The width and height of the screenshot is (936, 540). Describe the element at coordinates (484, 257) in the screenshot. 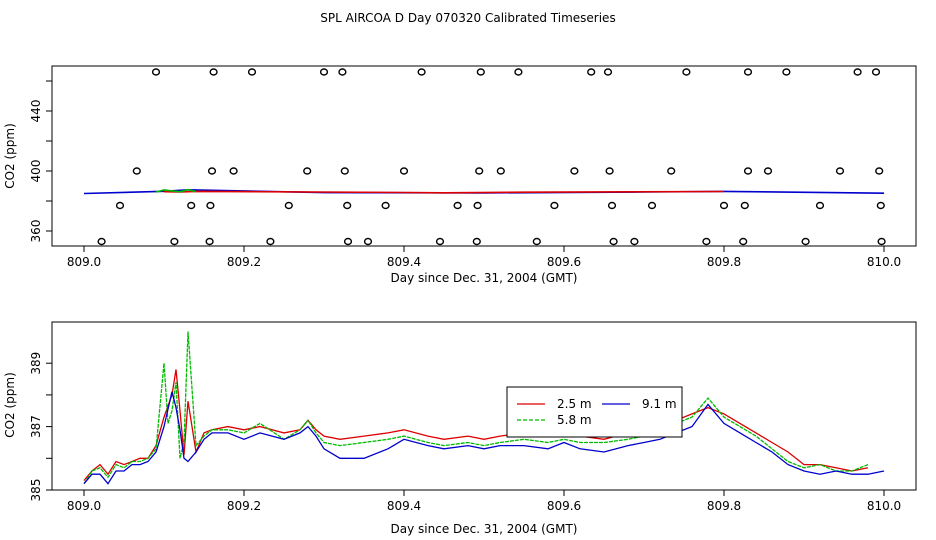

I see `top-x-ticks: 809.0 809.2 809.4 809.6 809.8 810.0` at that location.